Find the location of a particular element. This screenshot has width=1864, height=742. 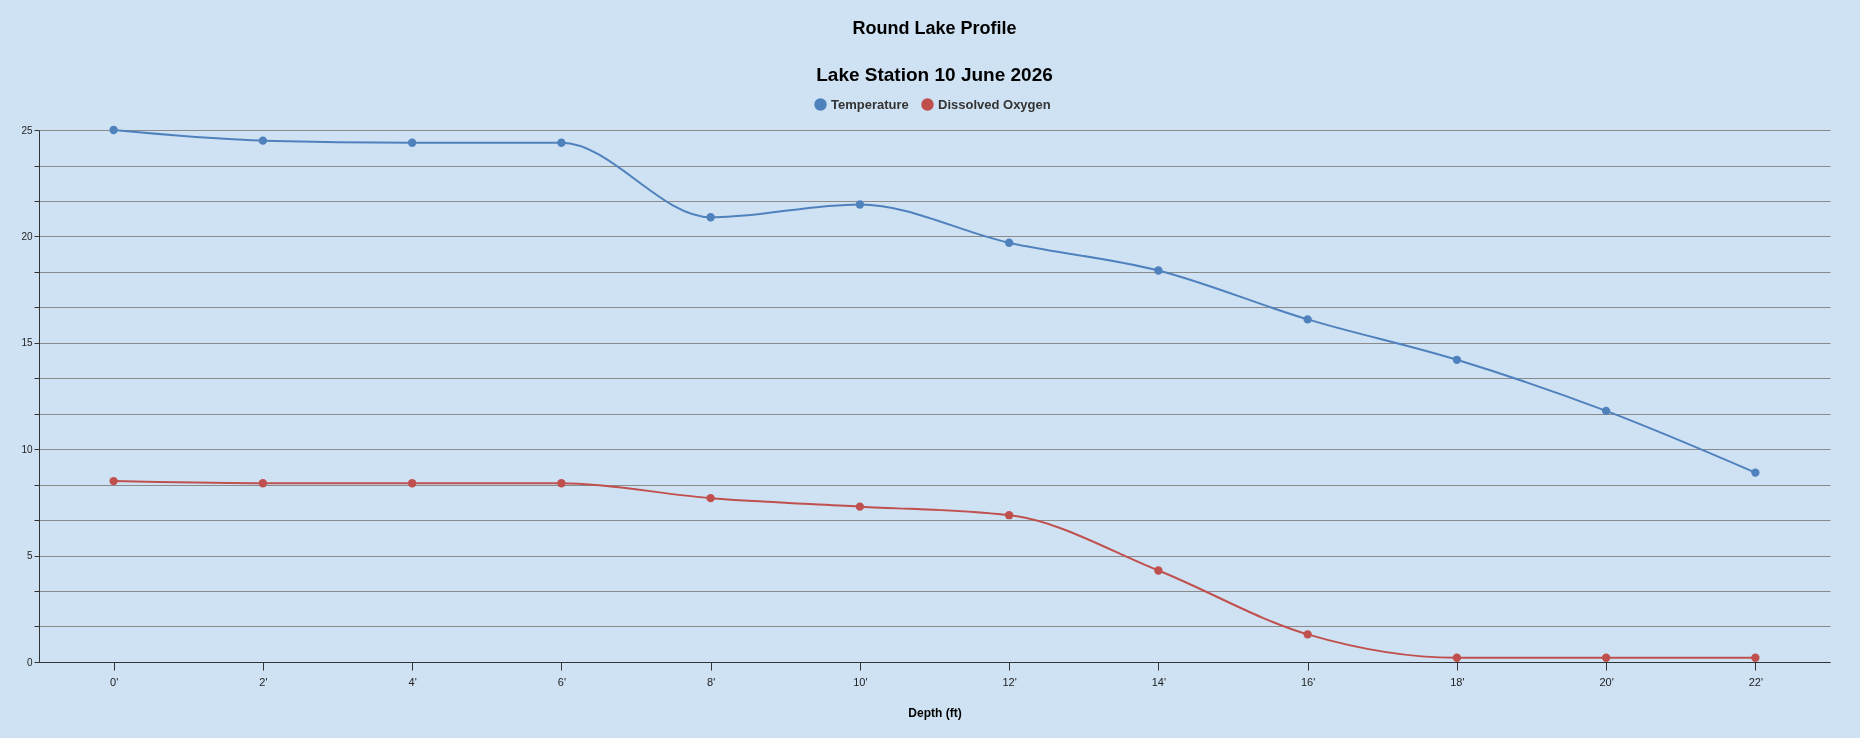

x-tick-label: 16' is located at coordinates (1308, 681).